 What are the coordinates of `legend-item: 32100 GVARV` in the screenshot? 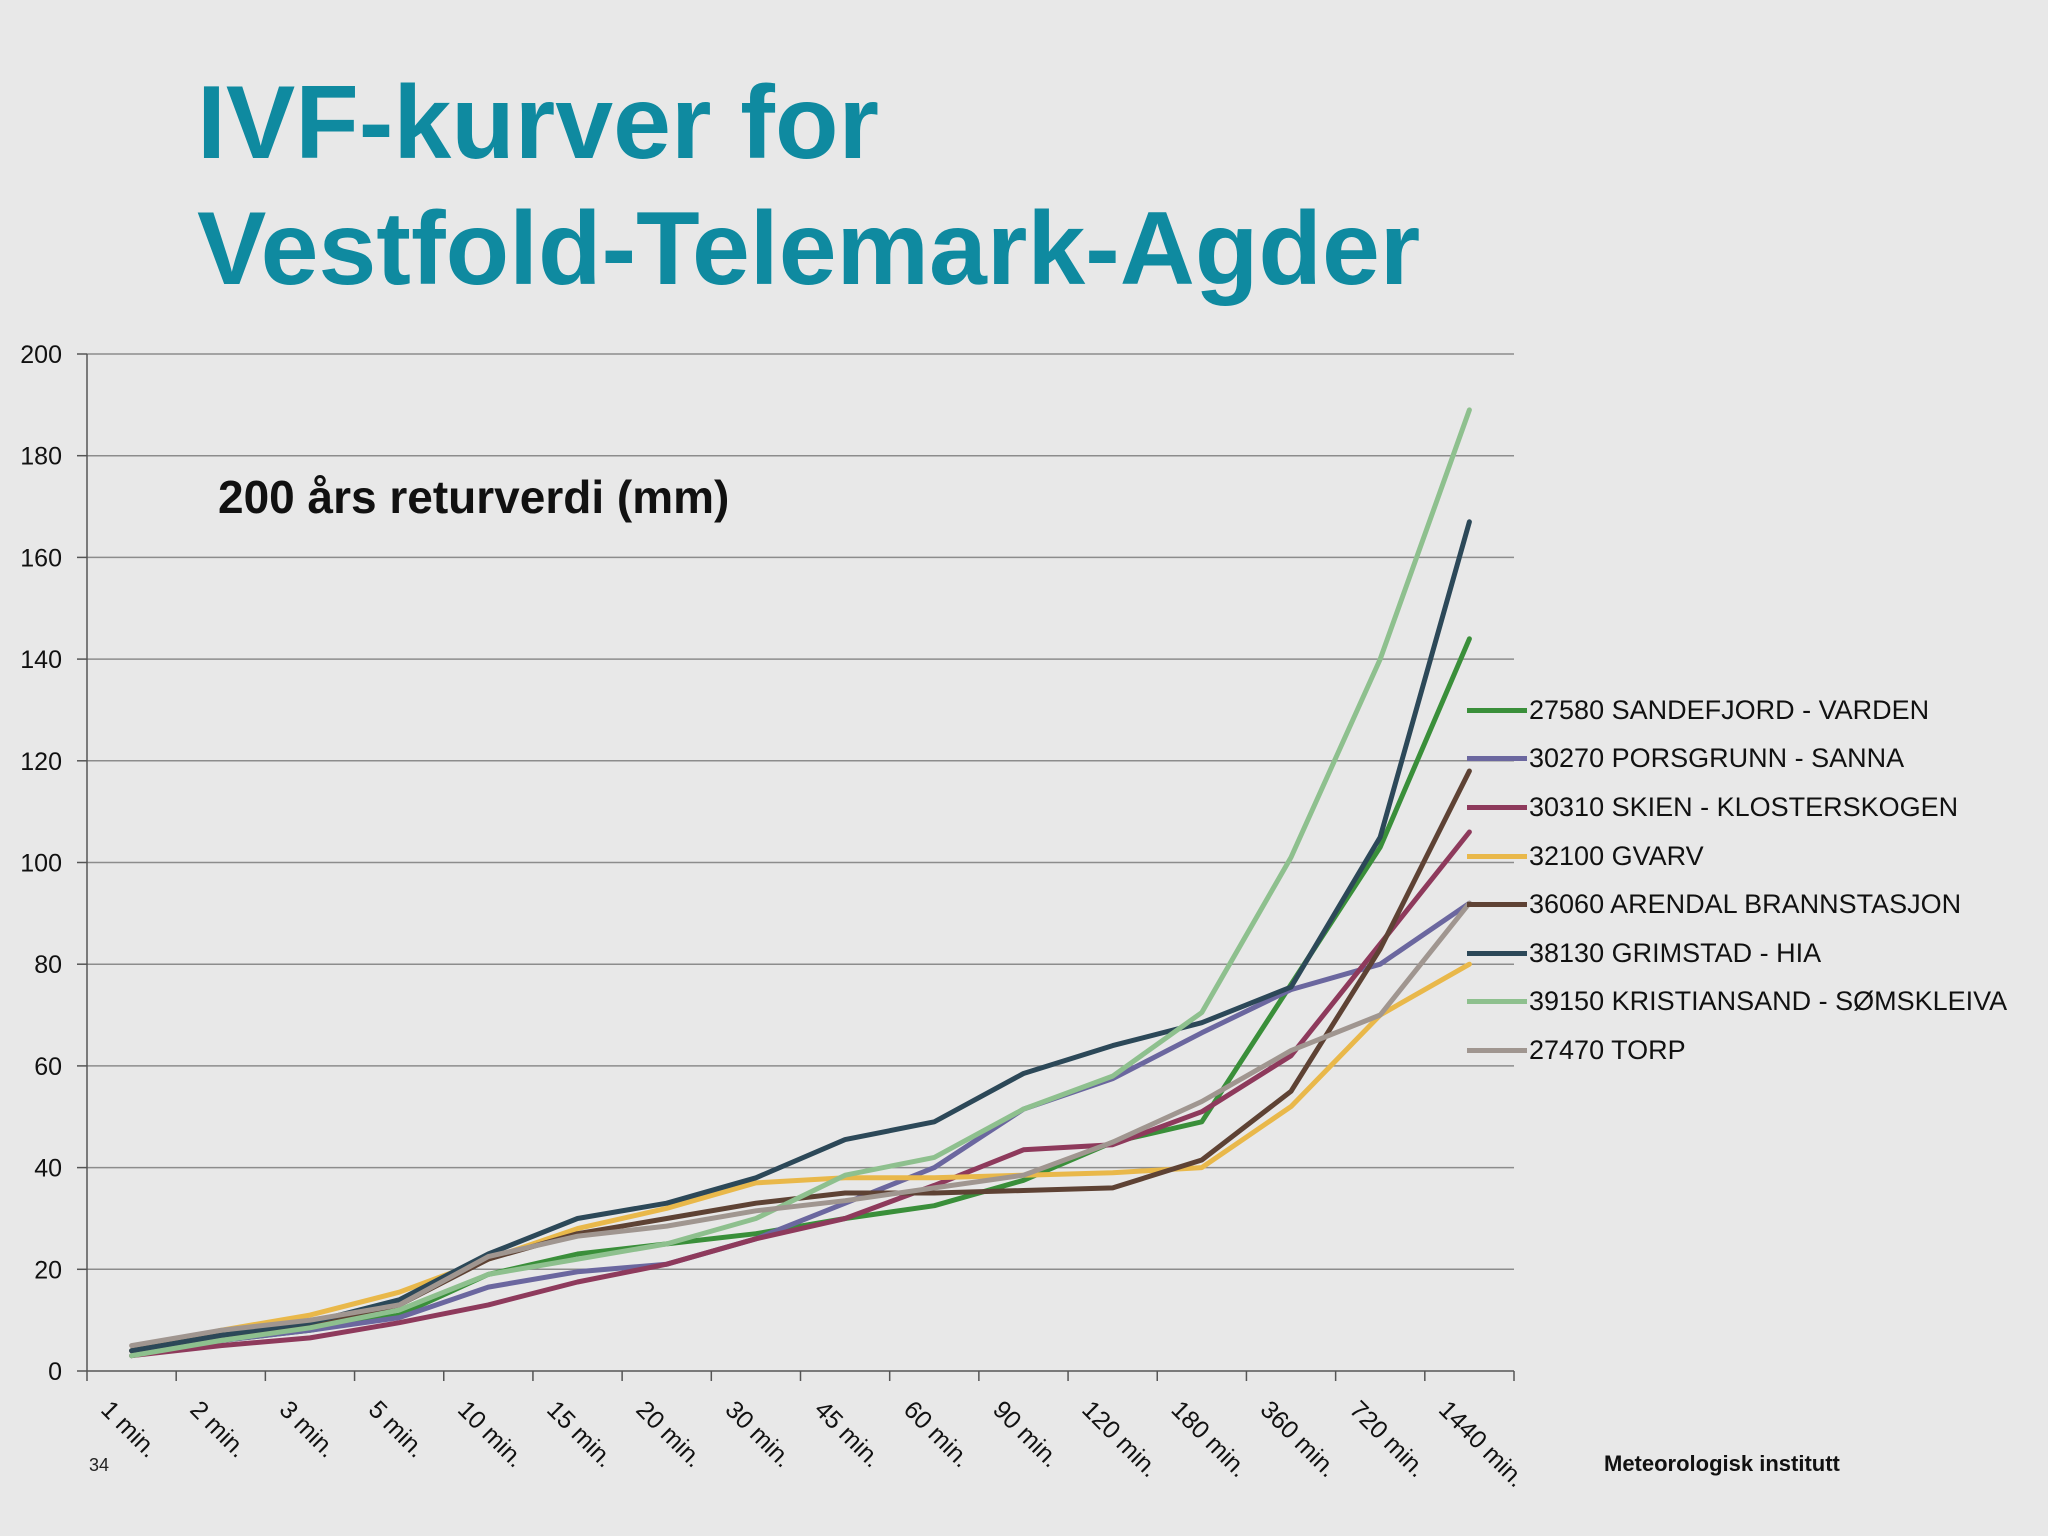 It's located at (1737, 856).